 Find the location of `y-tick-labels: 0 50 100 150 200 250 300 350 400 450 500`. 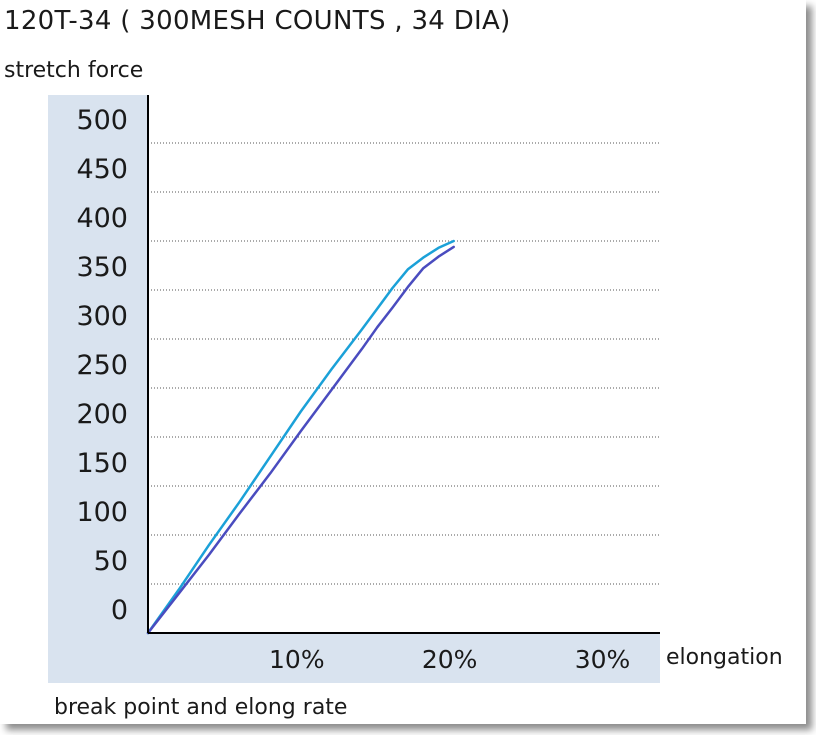

y-tick-labels: 0 50 100 150 200 250 300 350 400 450 500 is located at coordinates (102, 365).